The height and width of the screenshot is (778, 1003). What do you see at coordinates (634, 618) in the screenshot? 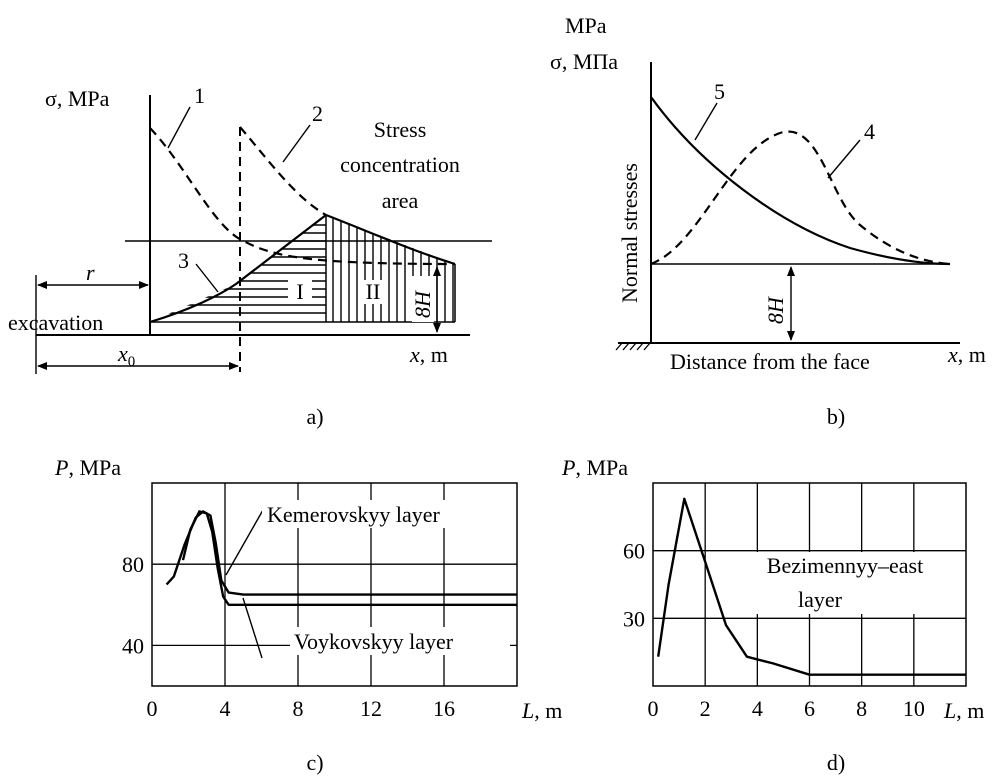
I see `d-ytick-label: 30` at bounding box center [634, 618].